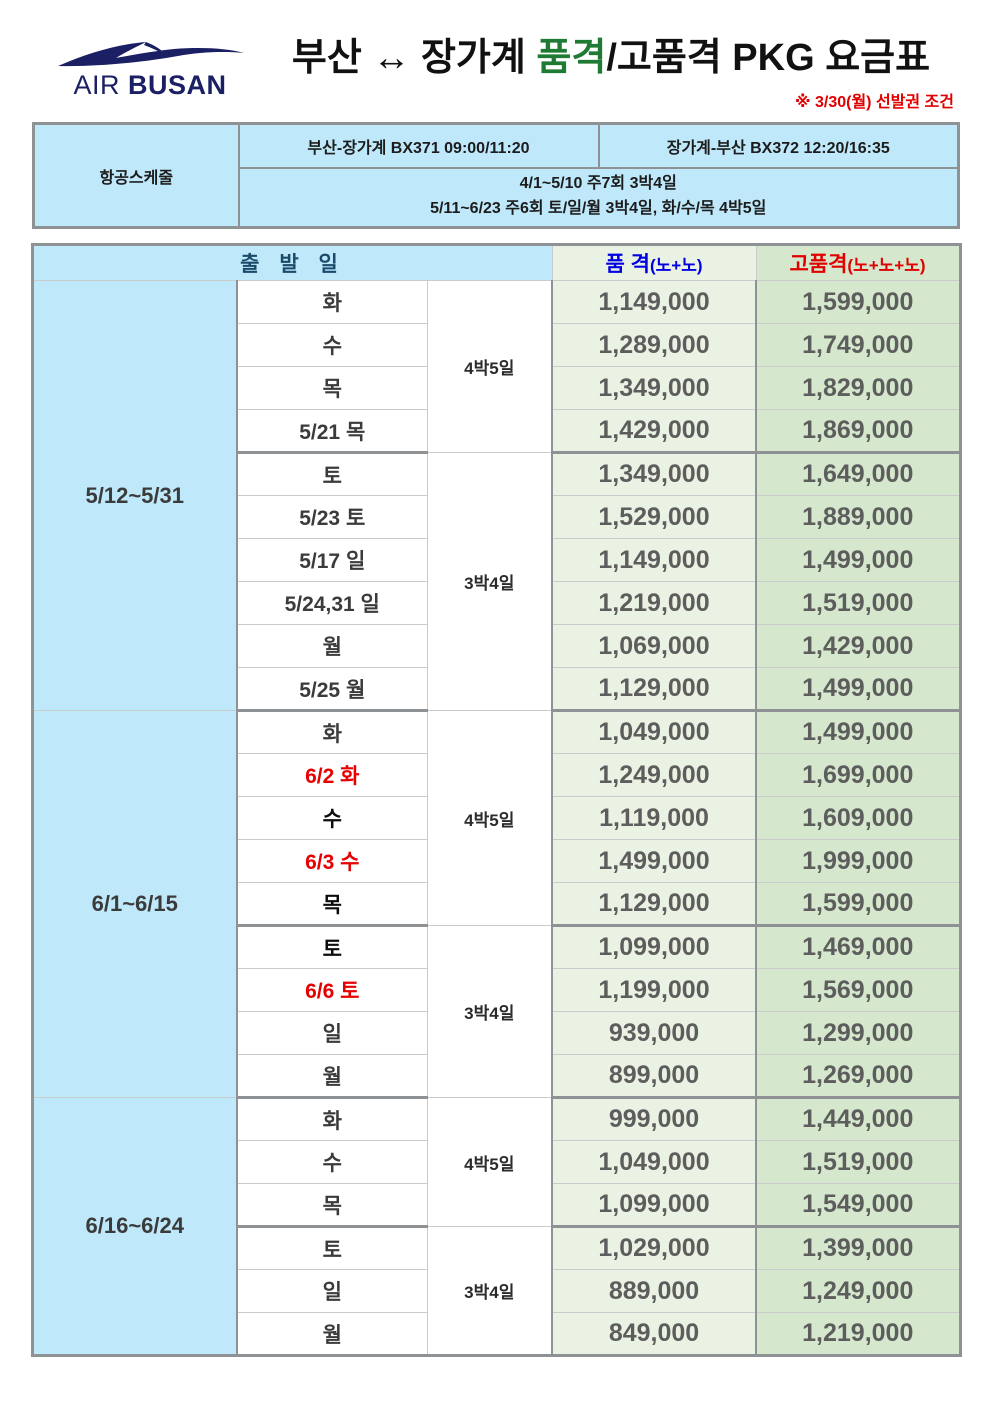 This screenshot has height=1403, width=992. Describe the element at coordinates (151, 54) in the screenshot. I see `bird-swoosh-icon` at that location.